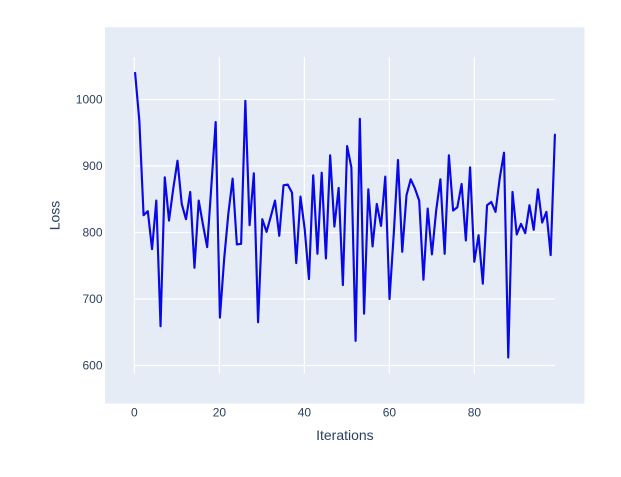  Describe the element at coordinates (55, 216) in the screenshot. I see `svg-text: Loss` at that location.